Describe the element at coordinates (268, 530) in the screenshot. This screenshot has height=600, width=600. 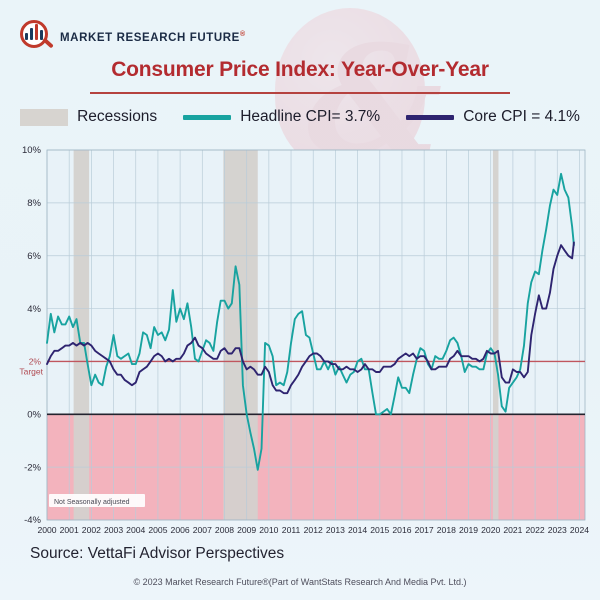
I see `x-axis-tick-2010: 2010` at that location.